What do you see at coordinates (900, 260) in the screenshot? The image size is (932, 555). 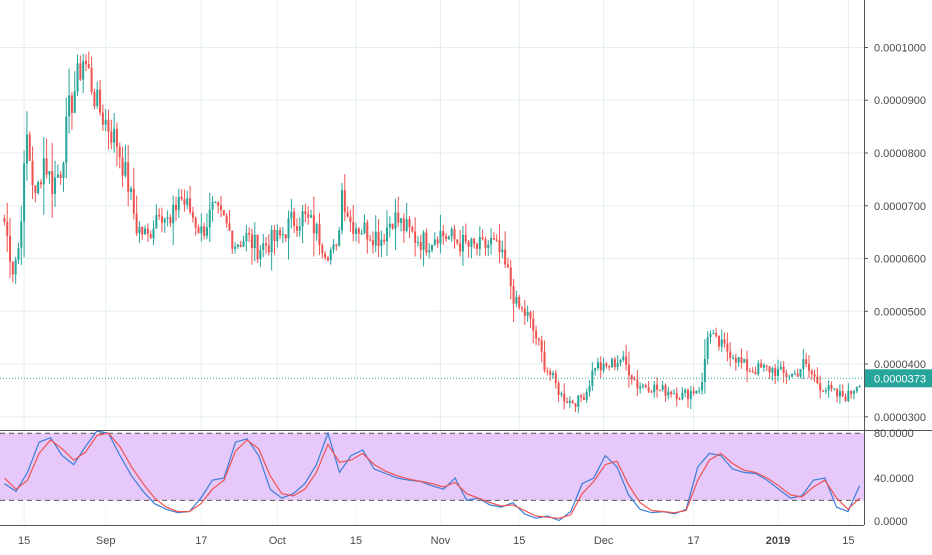 I see `price-tick-label: 0.0000600` at bounding box center [900, 260].